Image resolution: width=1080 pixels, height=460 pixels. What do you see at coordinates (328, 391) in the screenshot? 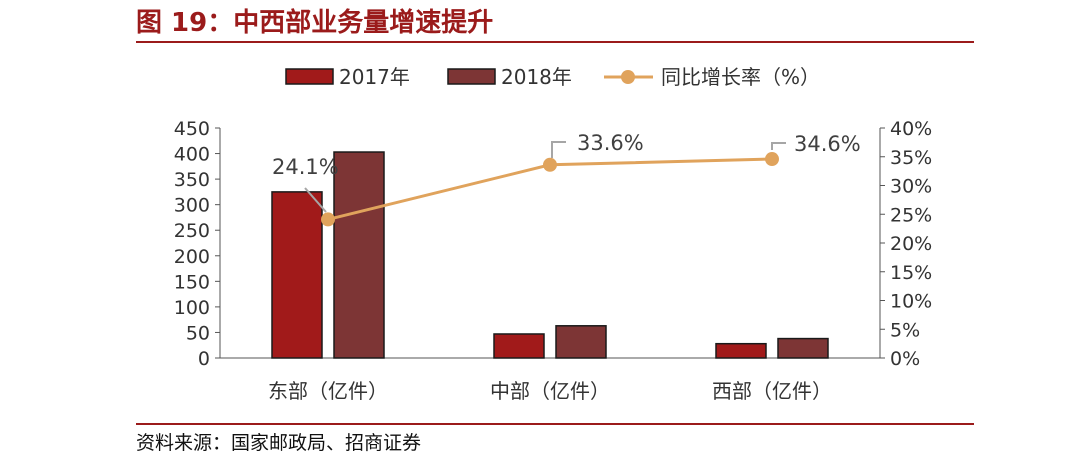
I see `category-label-0: 东部（亿件）` at bounding box center [328, 391].